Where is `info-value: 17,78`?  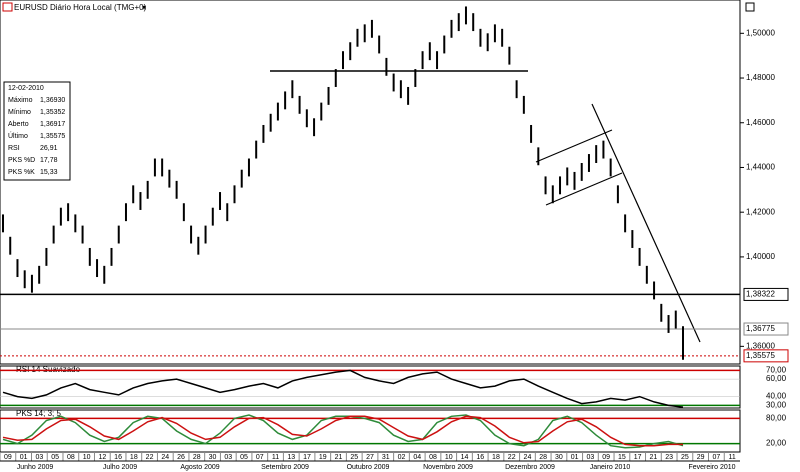
info-value: 17,78 is located at coordinates (49, 160).